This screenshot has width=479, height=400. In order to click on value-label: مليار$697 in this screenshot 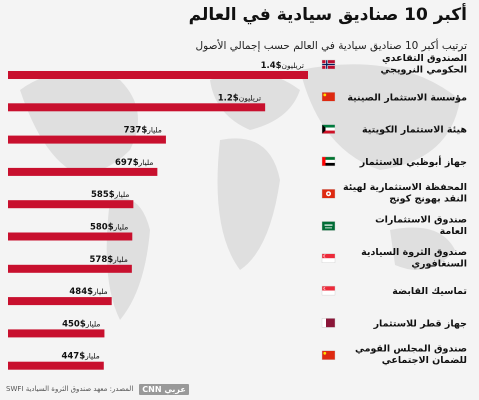, I will do `click(134, 163)`.